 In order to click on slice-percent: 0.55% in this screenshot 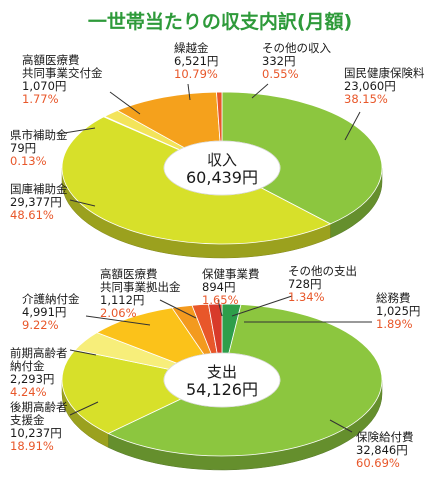, I will do `click(280, 74)`.